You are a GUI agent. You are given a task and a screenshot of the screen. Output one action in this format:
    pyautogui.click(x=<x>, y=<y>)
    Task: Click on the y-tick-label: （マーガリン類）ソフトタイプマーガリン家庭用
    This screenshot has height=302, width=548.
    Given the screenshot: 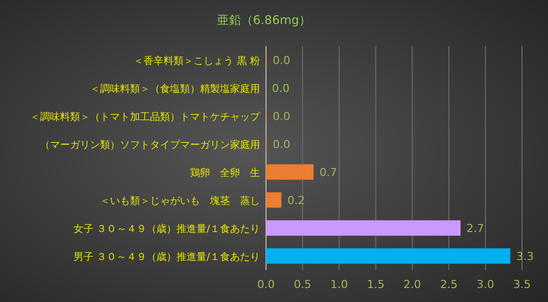 What is the action you would take?
    pyautogui.click(x=150, y=145)
    